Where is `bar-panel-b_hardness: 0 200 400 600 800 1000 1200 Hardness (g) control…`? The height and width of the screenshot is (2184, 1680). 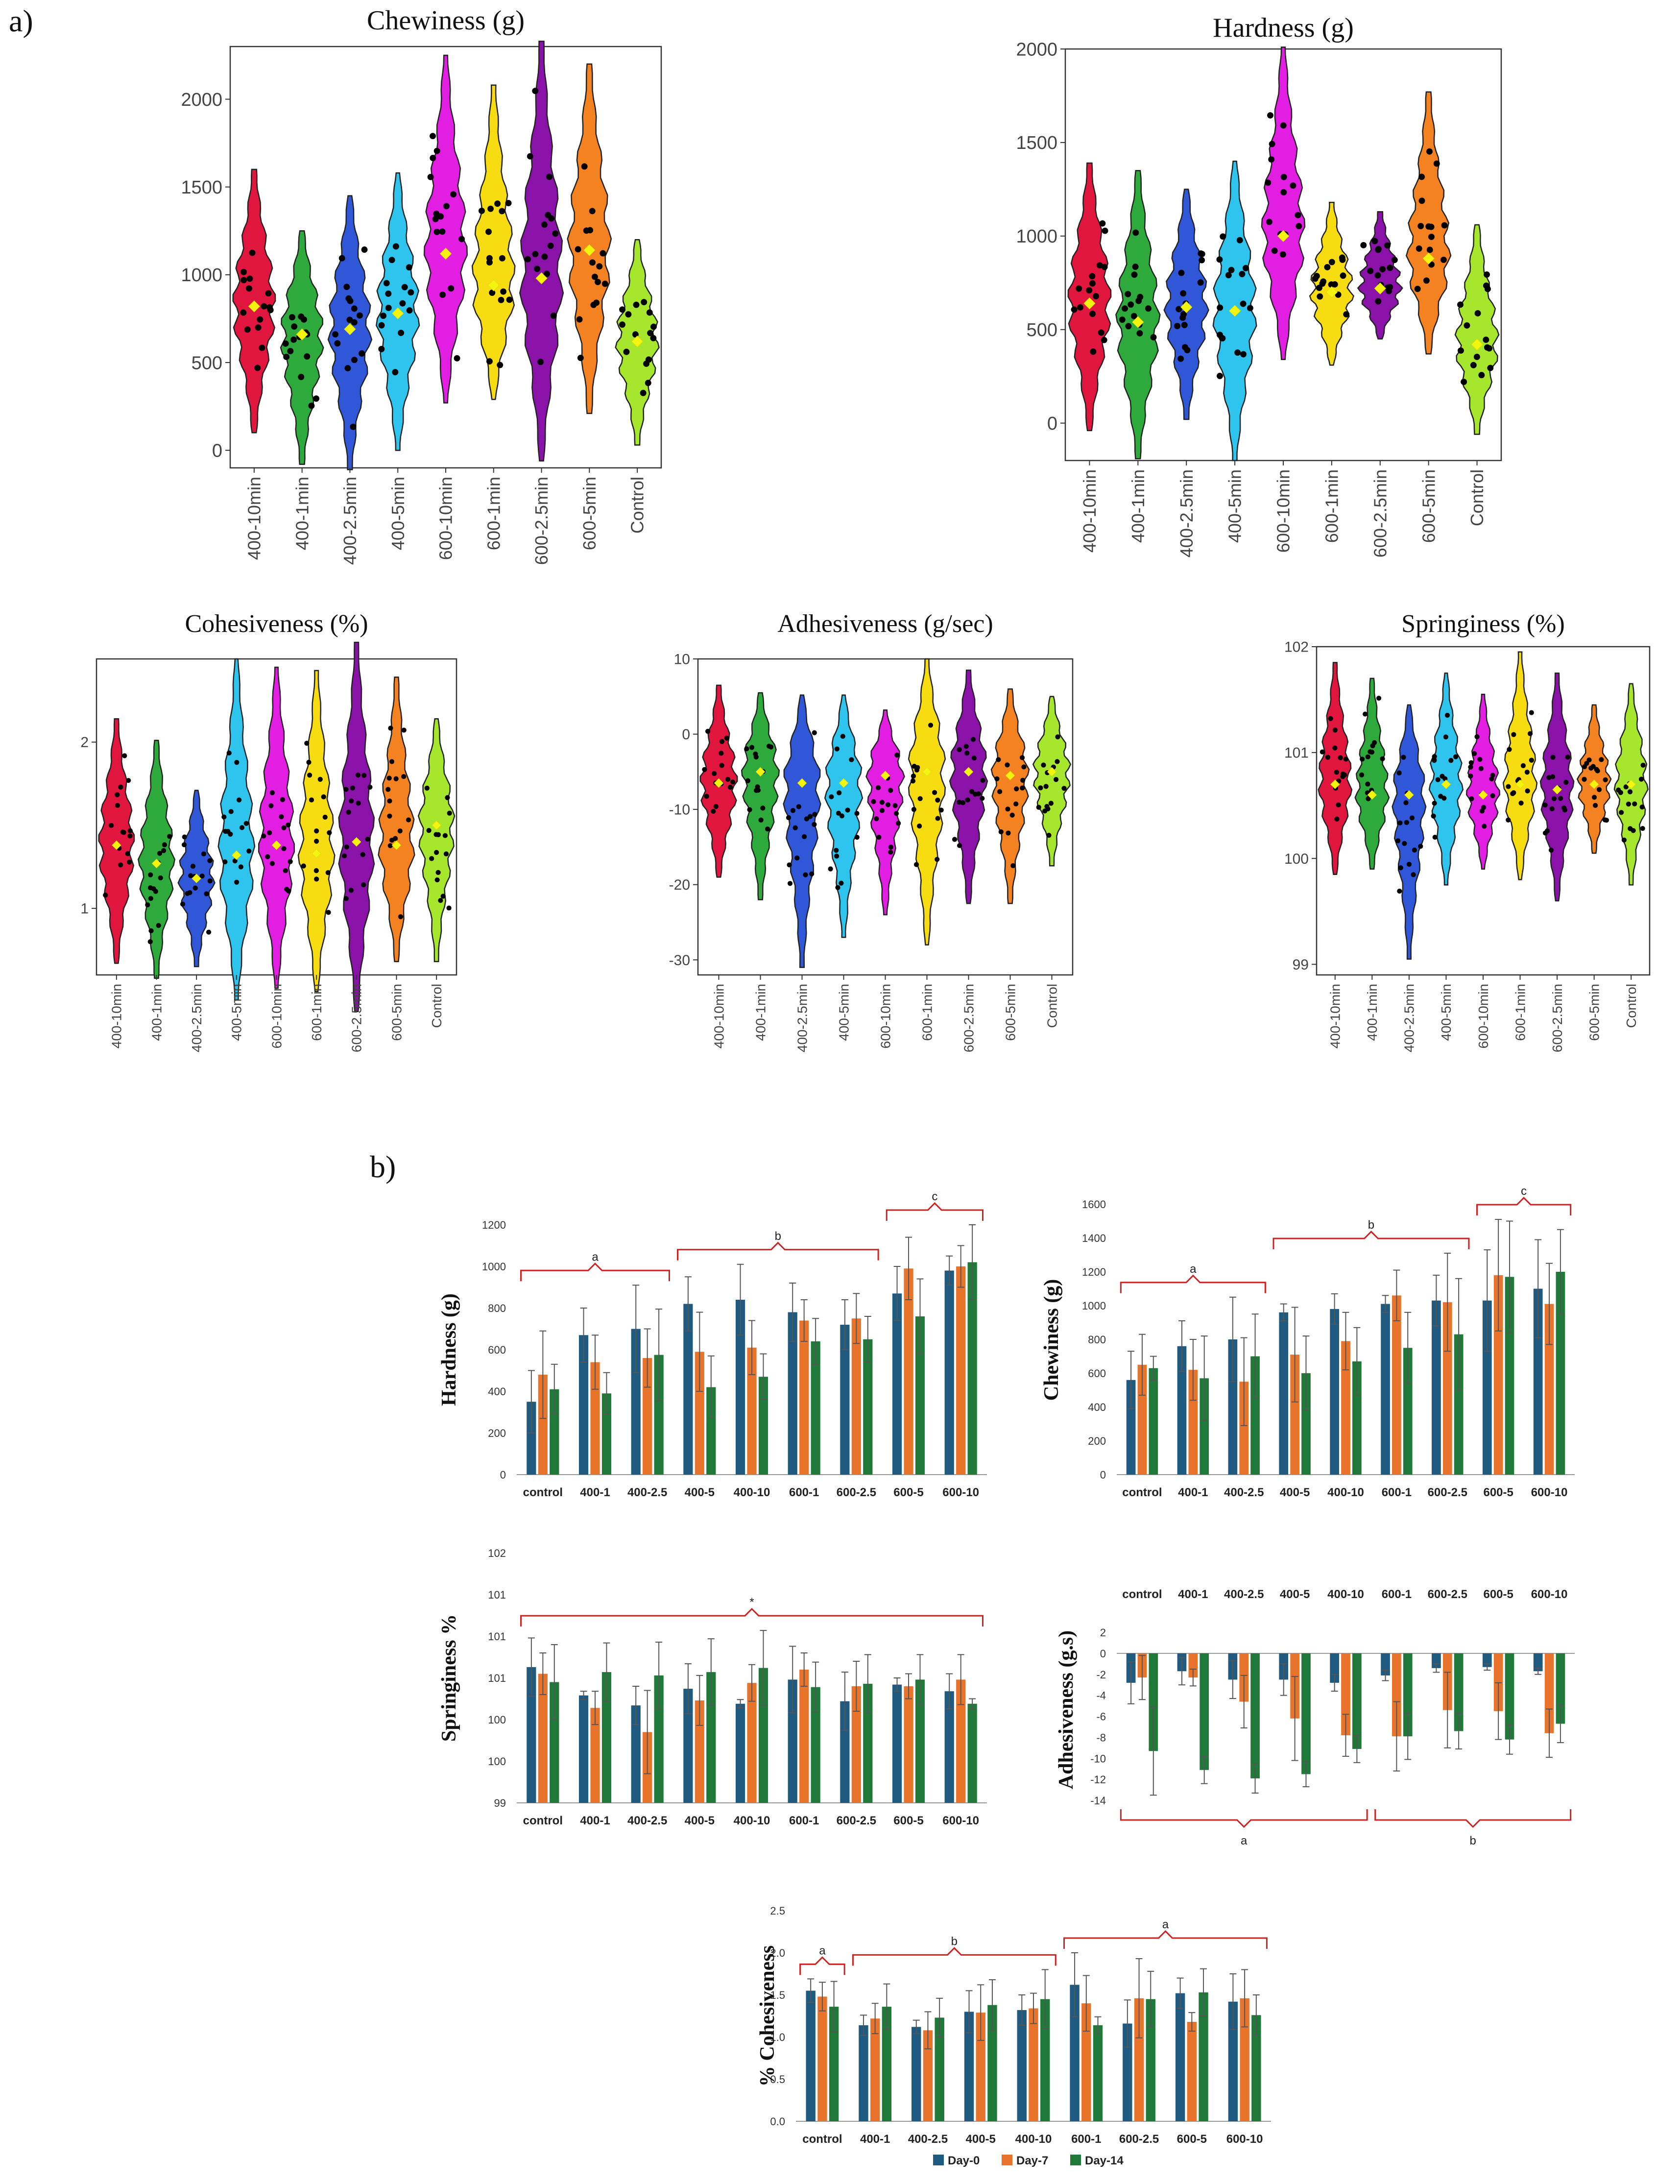
bar-panel-b_hardness: 0 200 400 600 800 1000 1200 Hardness (g) control… is located at coordinates (712, 1344).